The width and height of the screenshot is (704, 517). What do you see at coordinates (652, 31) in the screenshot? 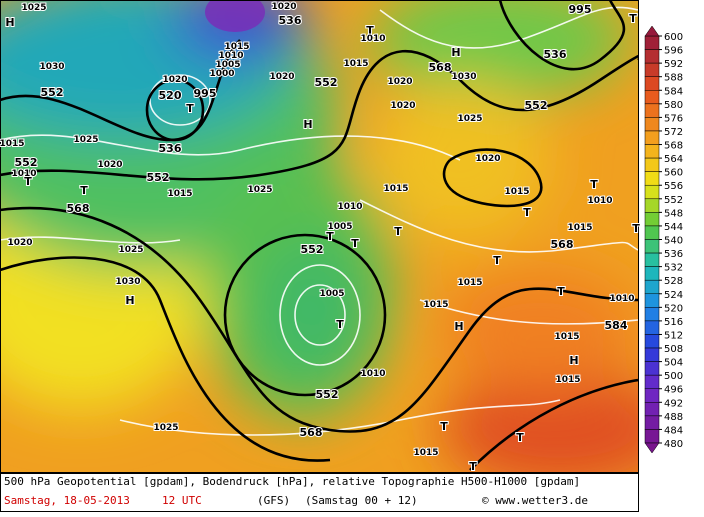
I see `legend-arrow-top` at bounding box center [652, 31].